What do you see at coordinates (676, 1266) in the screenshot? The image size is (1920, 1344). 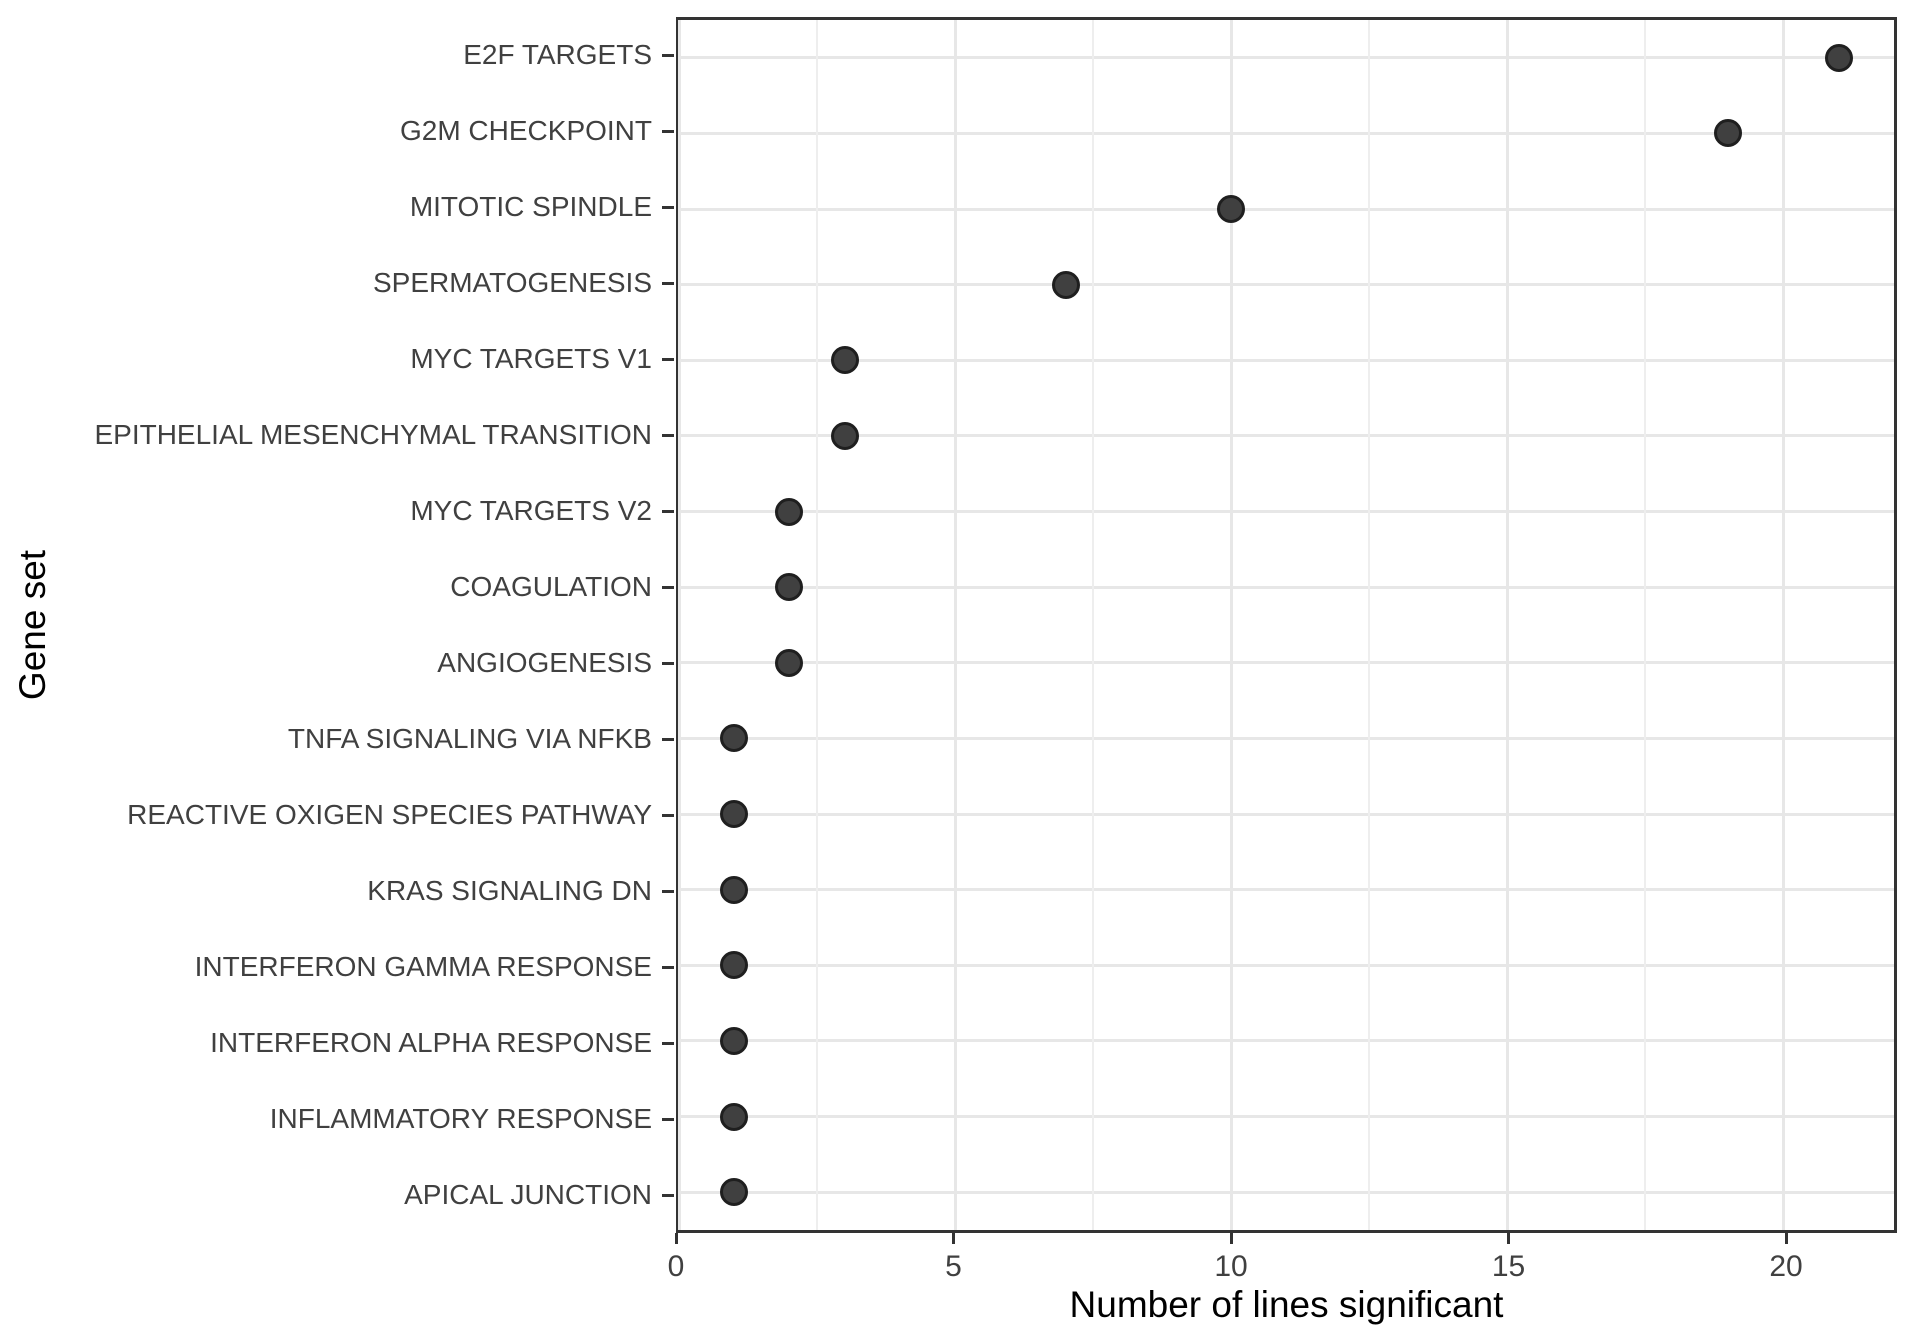 I see `x-axis-tick-label: 0` at bounding box center [676, 1266].